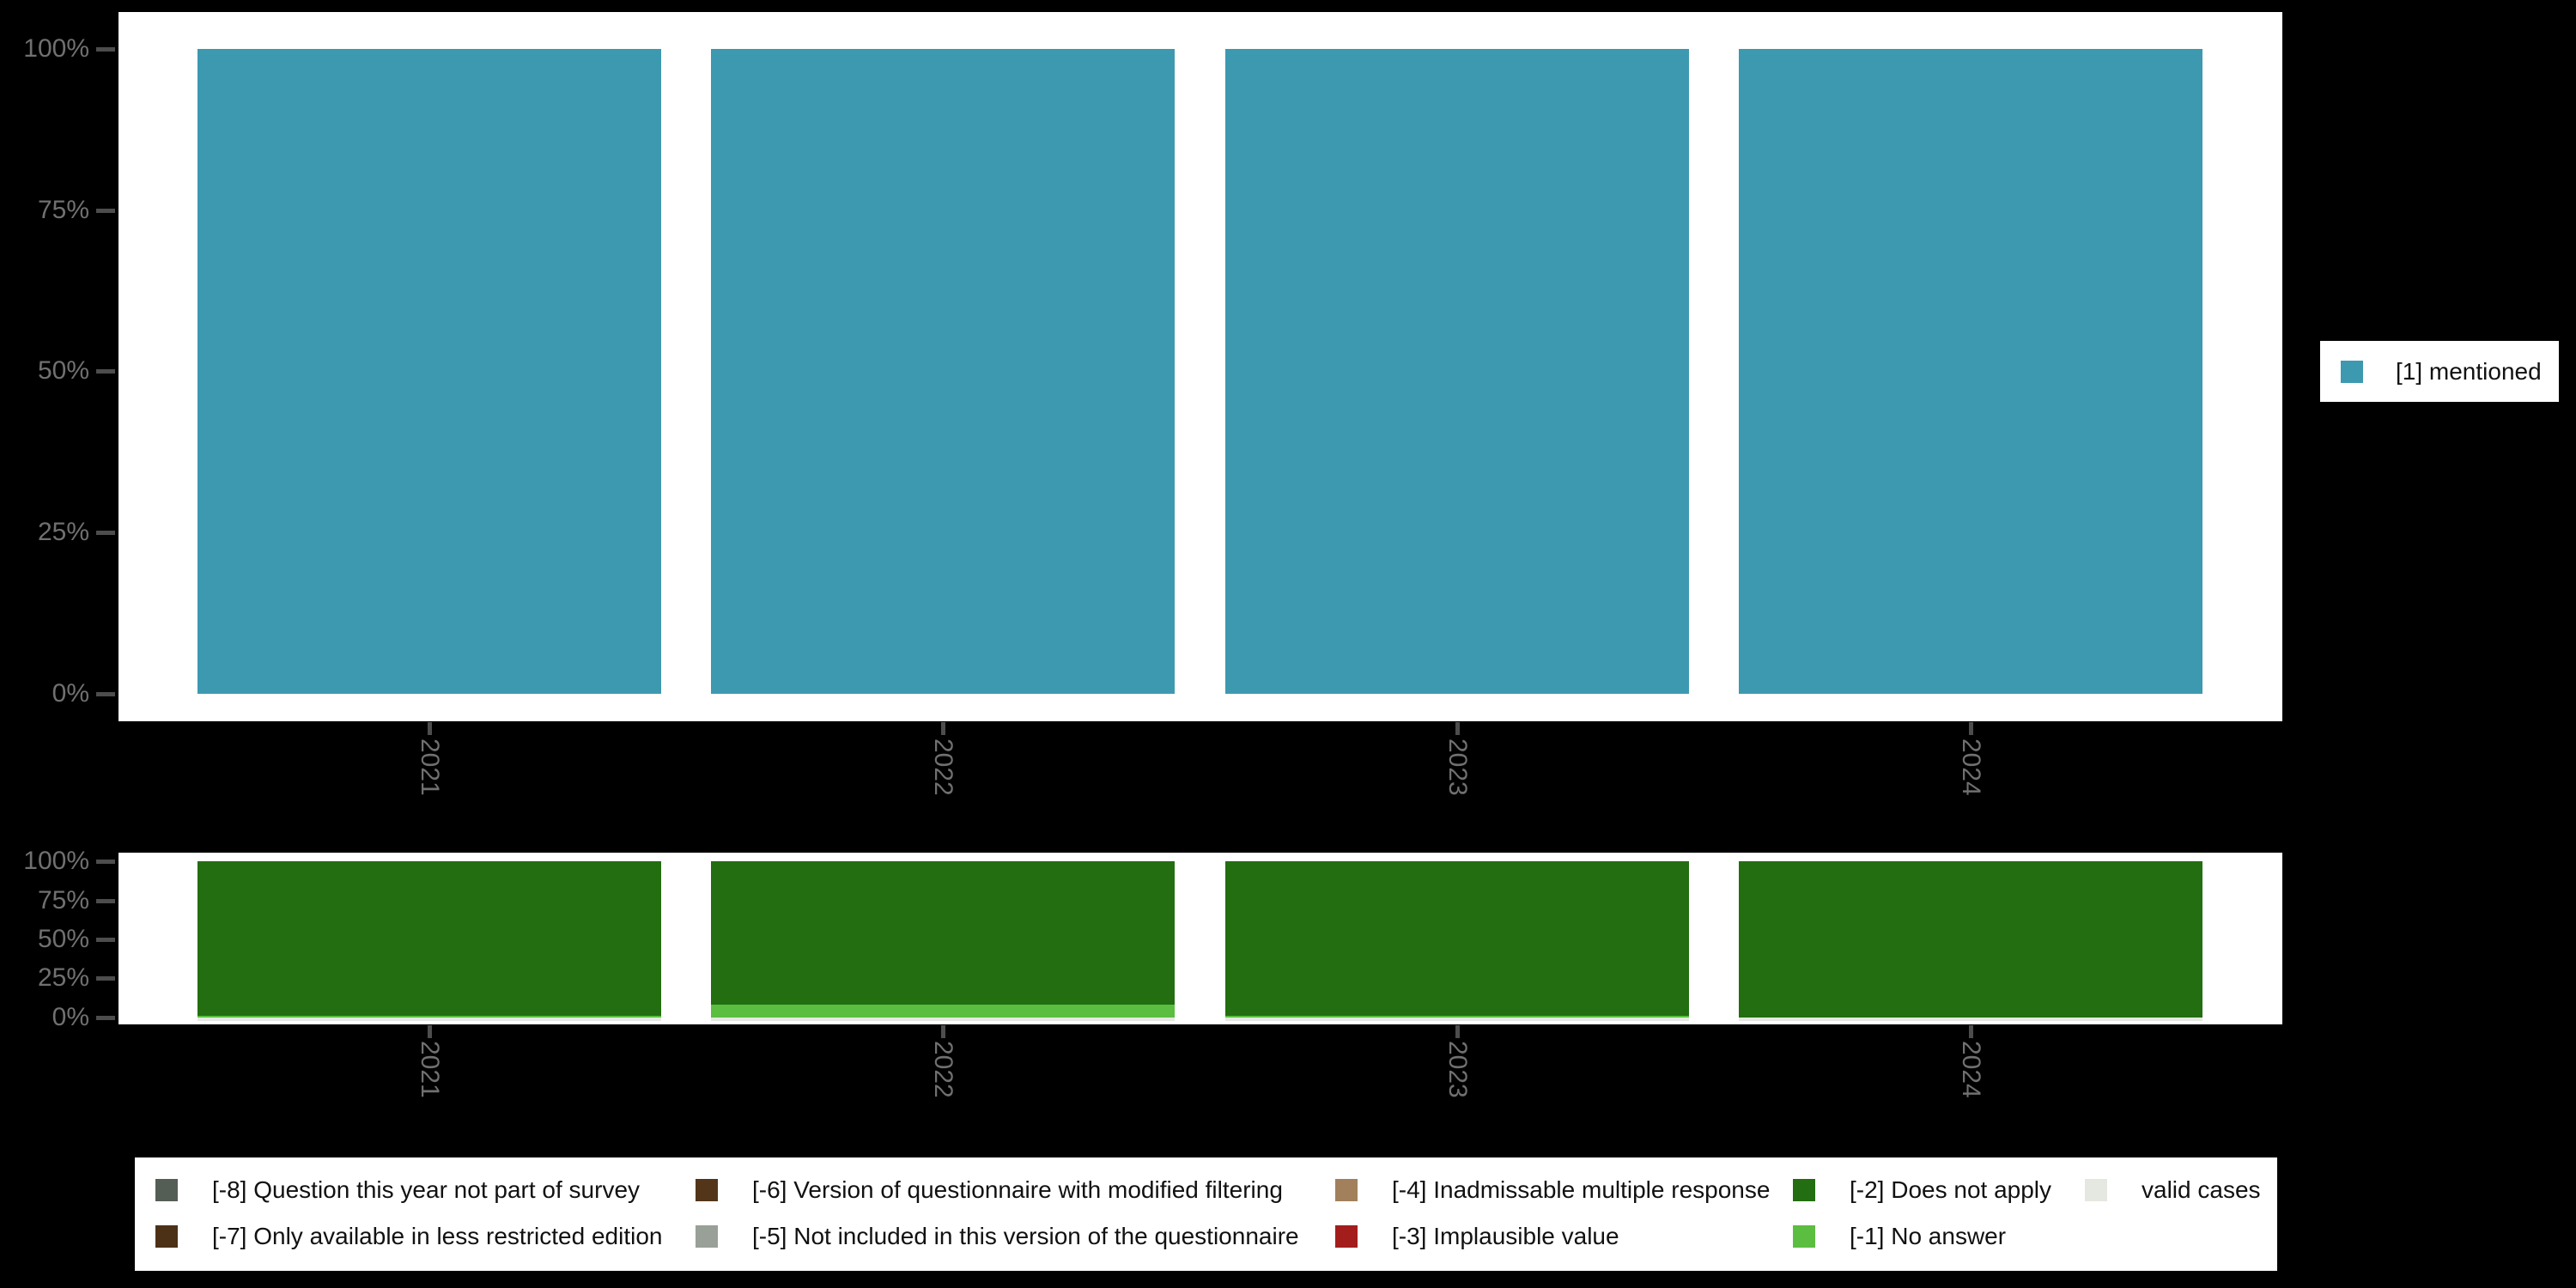 Image resolution: width=2576 pixels, height=1288 pixels. Describe the element at coordinates (2352, 371) in the screenshot. I see `mentioned-legend-swatch` at that location.